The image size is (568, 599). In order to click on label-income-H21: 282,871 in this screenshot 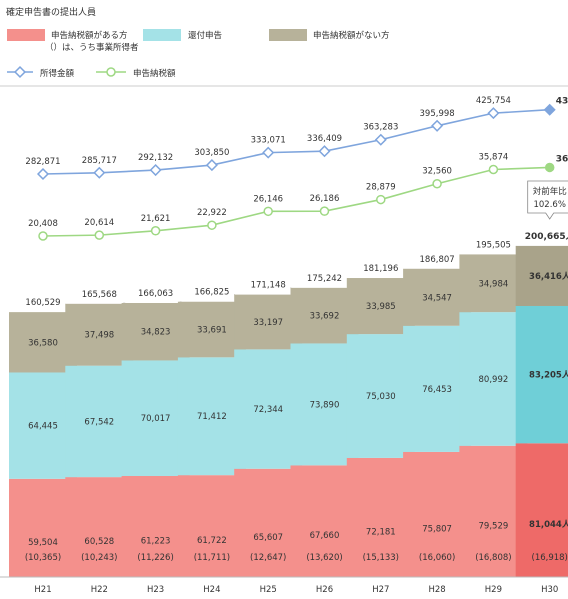, I will do `click(42, 162)`.